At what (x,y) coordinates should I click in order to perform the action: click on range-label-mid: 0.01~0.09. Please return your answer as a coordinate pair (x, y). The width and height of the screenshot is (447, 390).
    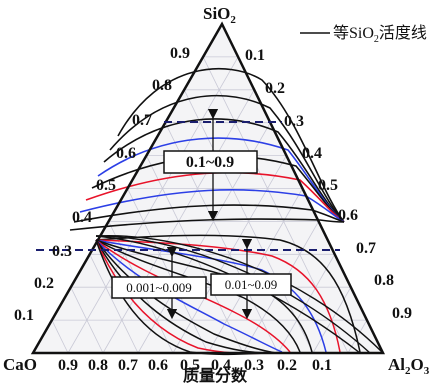
    Looking at the image, I should click on (251, 284).